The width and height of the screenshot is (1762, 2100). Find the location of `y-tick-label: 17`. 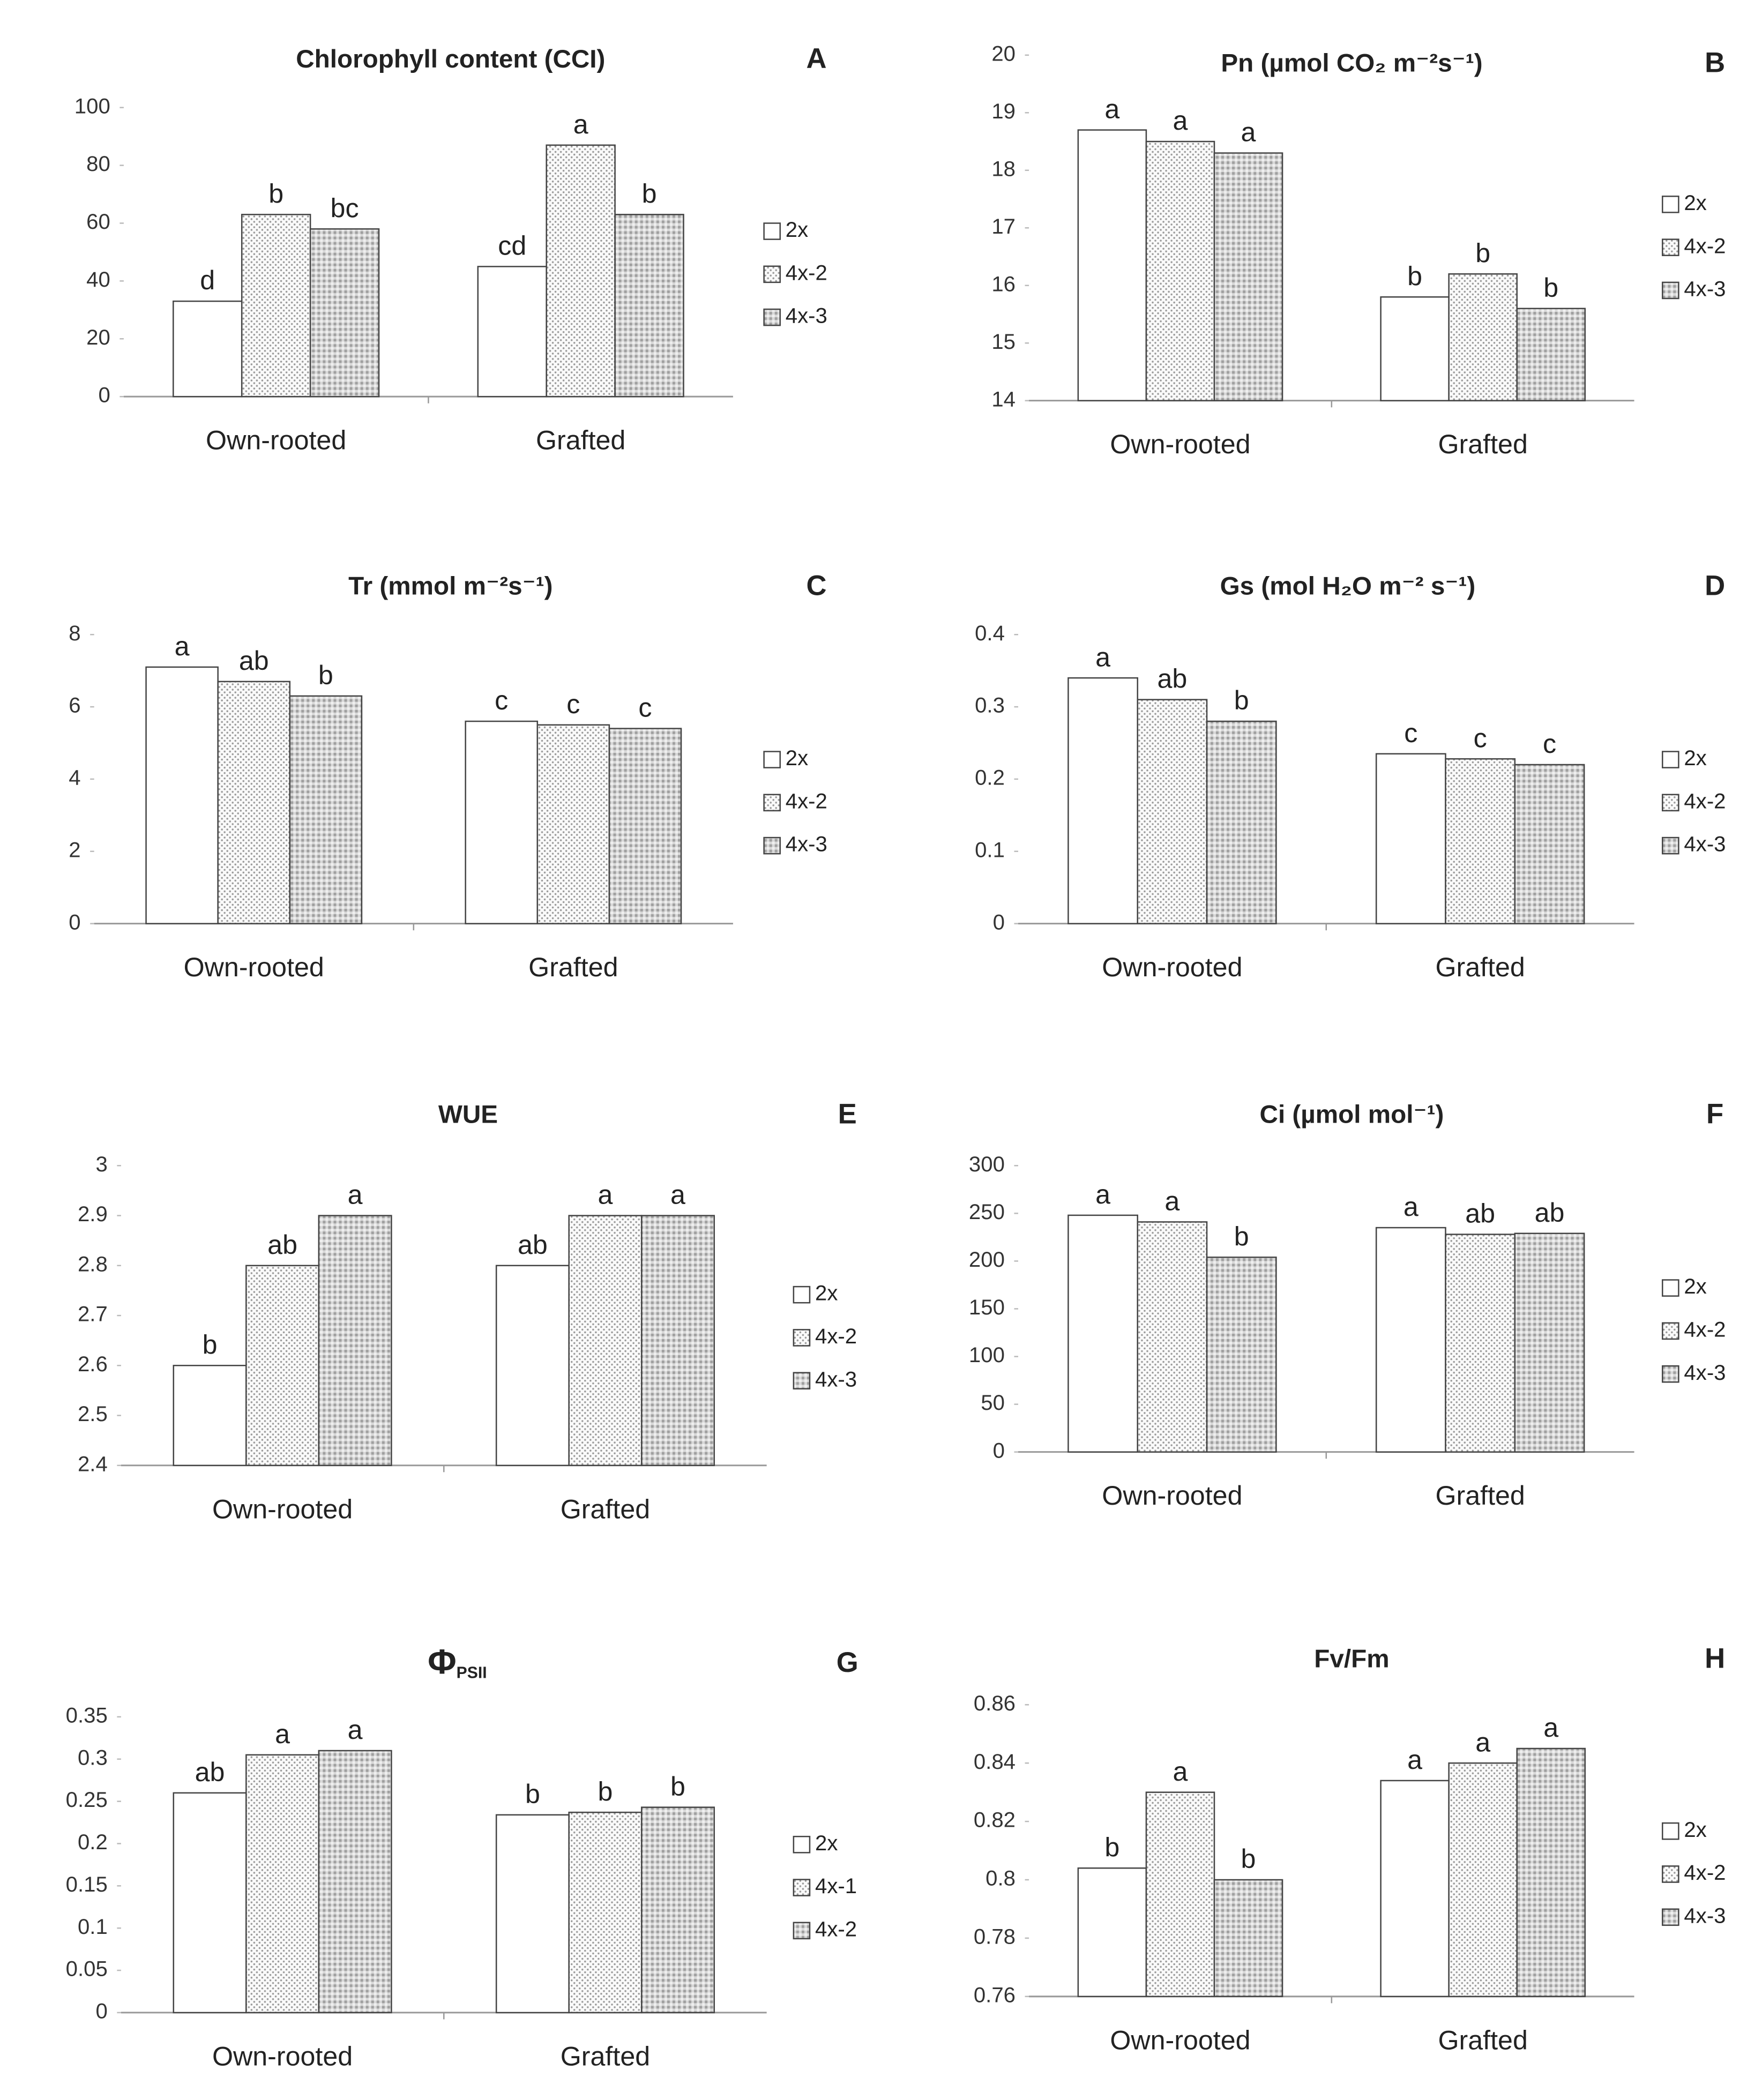

y-tick-label: 17 is located at coordinates (1004, 226).